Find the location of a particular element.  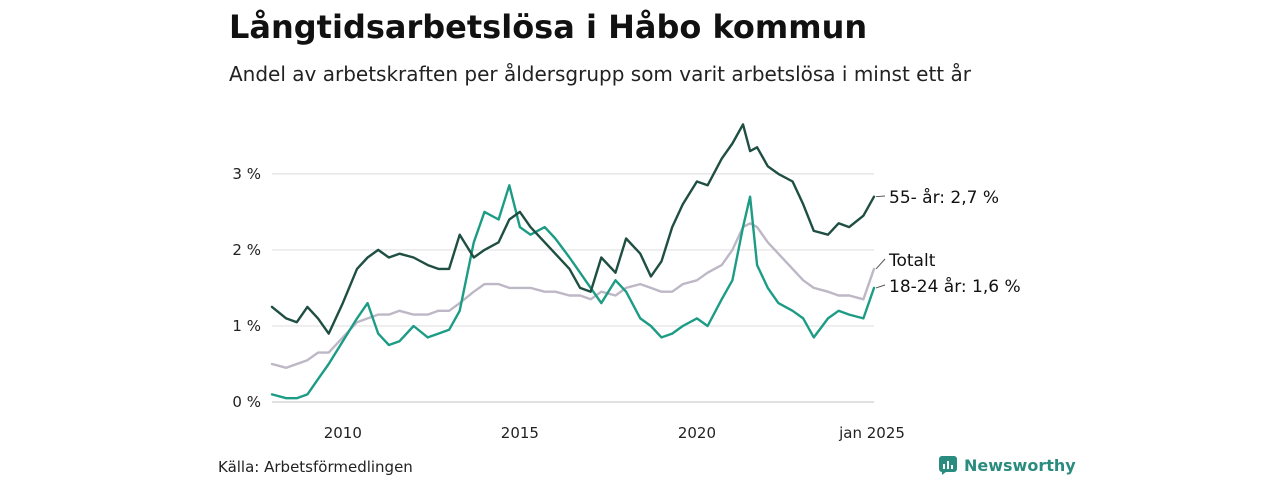

series-end-labels: 55- år: 2,7 % Totalt 18-24 år: 1,6 % is located at coordinates (948, 242).